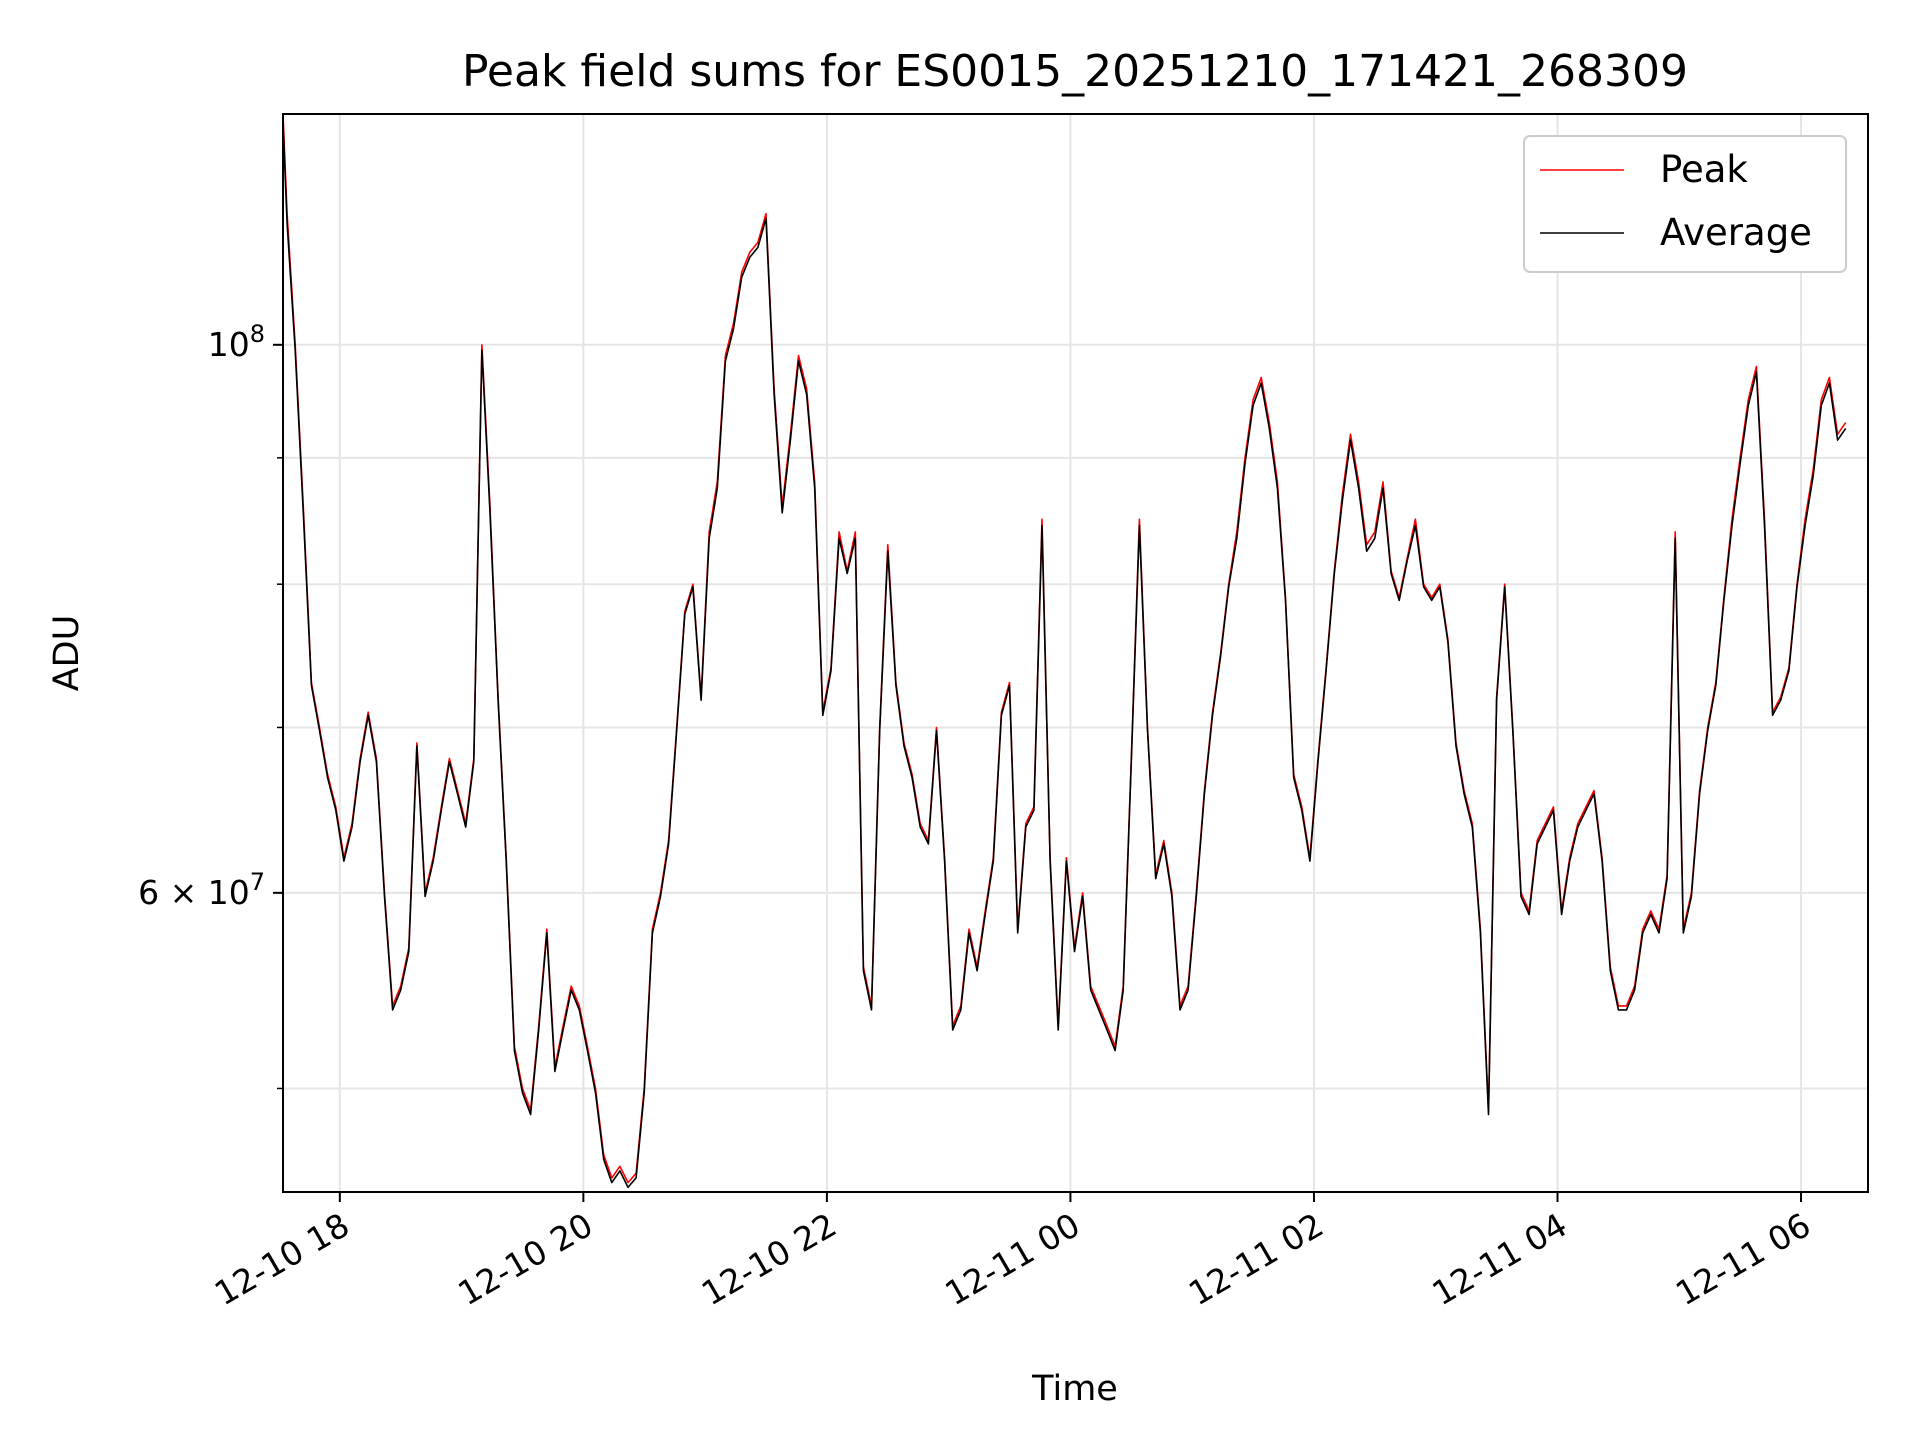 This screenshot has height=1440, width=1920. I want to click on y-axis-label: ADU, so click(67, 653).